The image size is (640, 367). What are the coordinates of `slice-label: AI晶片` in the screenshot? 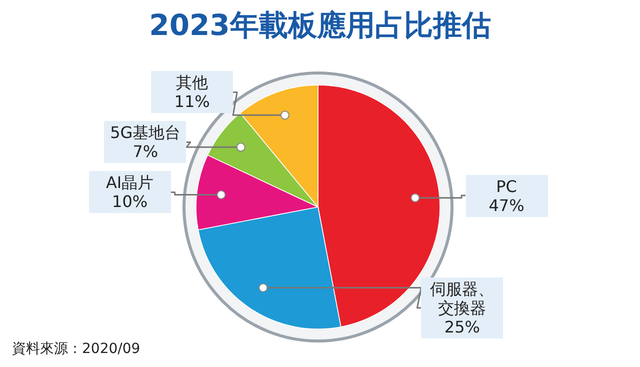 It's located at (130, 182).